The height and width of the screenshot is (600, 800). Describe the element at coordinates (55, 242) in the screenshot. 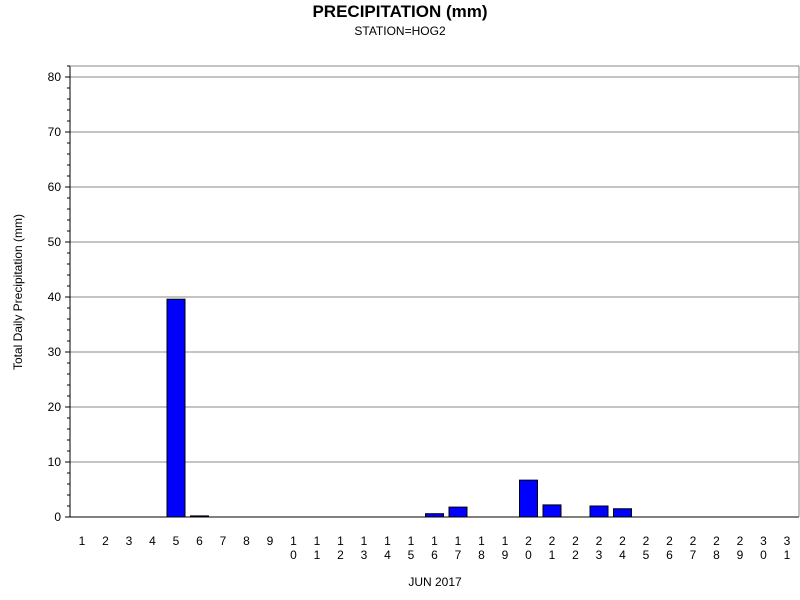

I see `y-tick-label: 50` at that location.